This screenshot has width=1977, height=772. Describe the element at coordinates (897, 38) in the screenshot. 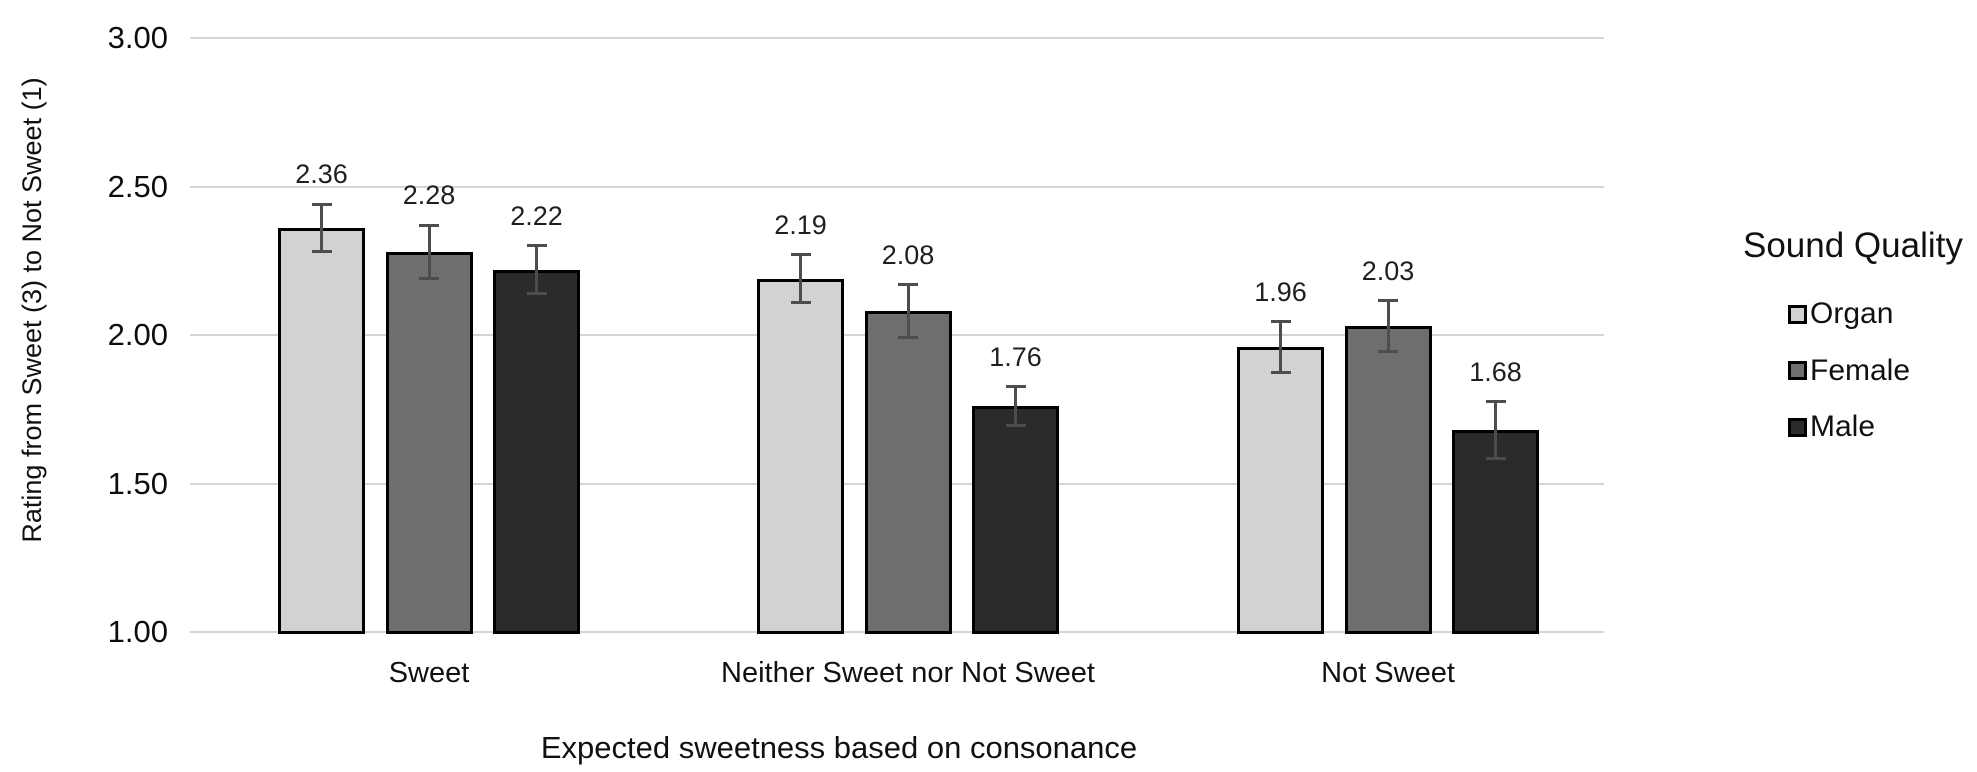

I see `gridline-3.00` at that location.